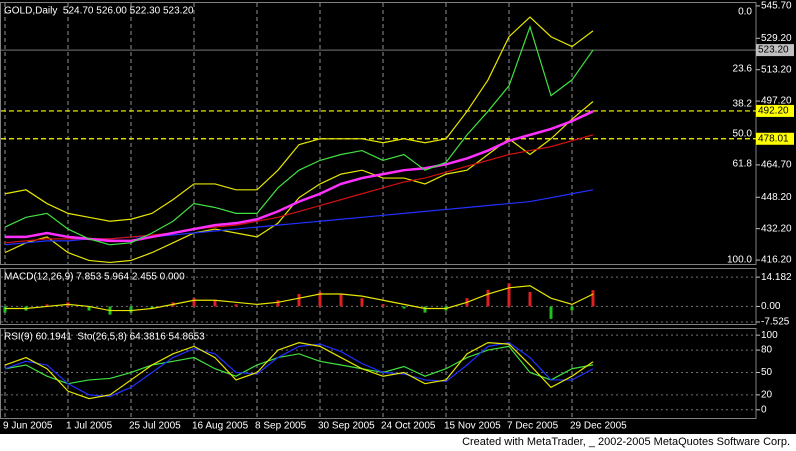 This screenshot has width=796, height=451. I want to click on y-tick-label: 80, so click(767, 350).